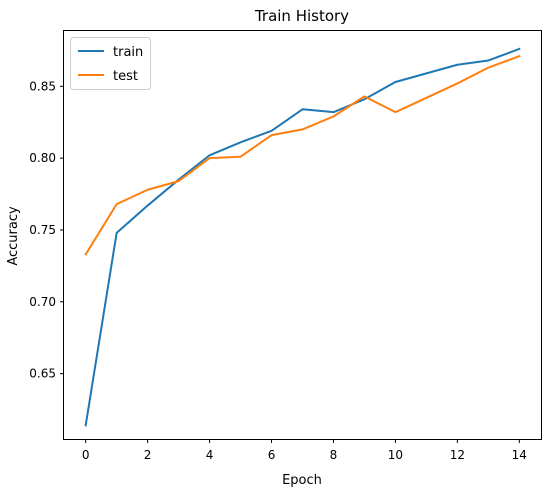 Image resolution: width=550 pixels, height=496 pixels. Describe the element at coordinates (302, 480) in the screenshot. I see `x-axis-label: Epoch` at that location.